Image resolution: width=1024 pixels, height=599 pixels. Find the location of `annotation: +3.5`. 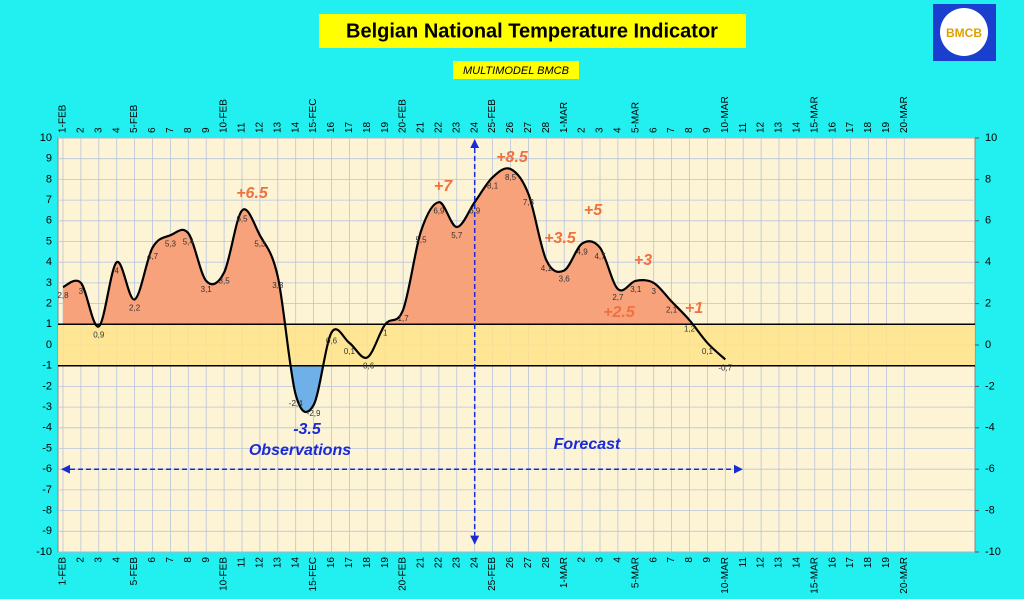

annotation: +3.5 is located at coordinates (560, 238).